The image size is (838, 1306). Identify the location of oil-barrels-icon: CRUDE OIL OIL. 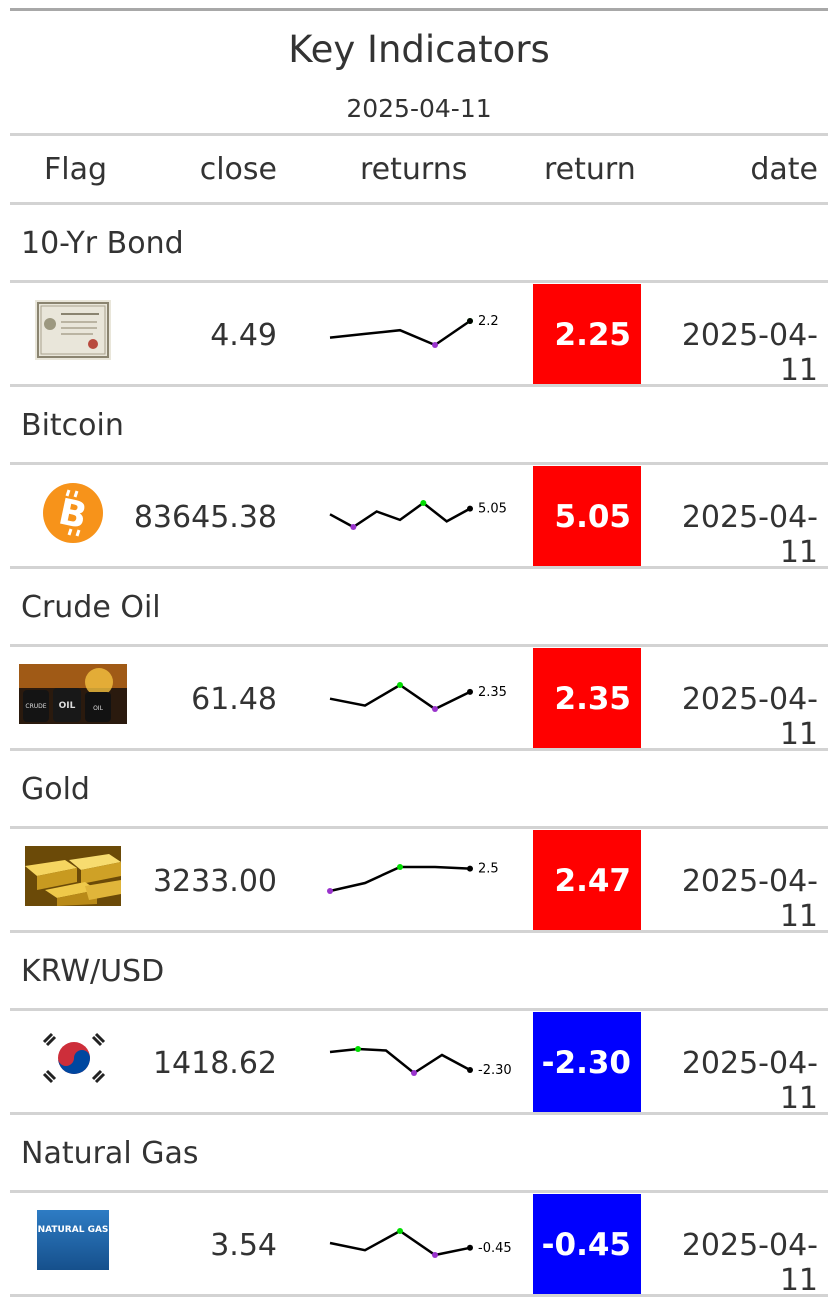
(73, 694).